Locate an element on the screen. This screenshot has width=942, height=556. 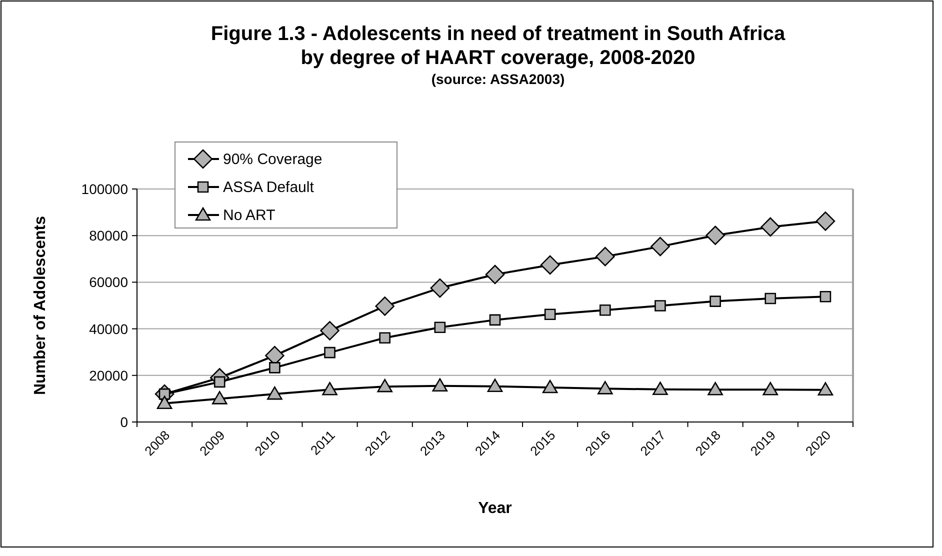
y-tick-label: 0 is located at coordinates (124, 422).